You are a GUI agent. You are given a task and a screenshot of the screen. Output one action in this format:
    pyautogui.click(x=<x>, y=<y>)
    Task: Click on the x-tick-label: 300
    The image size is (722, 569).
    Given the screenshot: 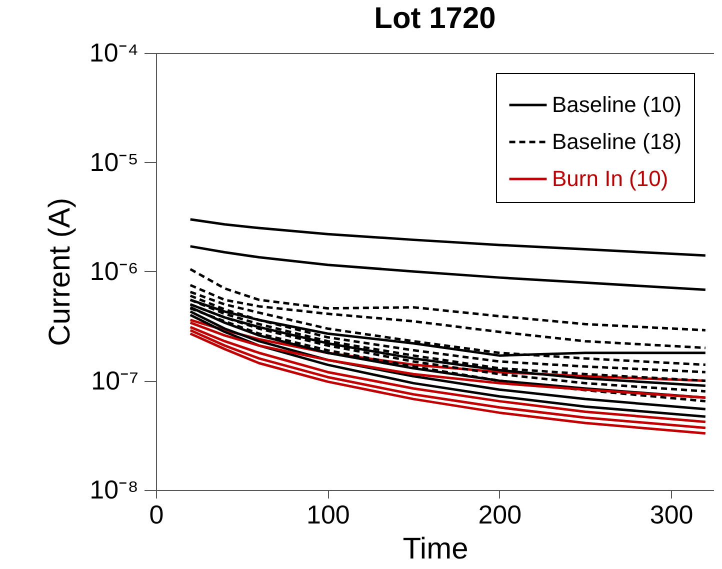 What is the action you would take?
    pyautogui.click(x=672, y=515)
    